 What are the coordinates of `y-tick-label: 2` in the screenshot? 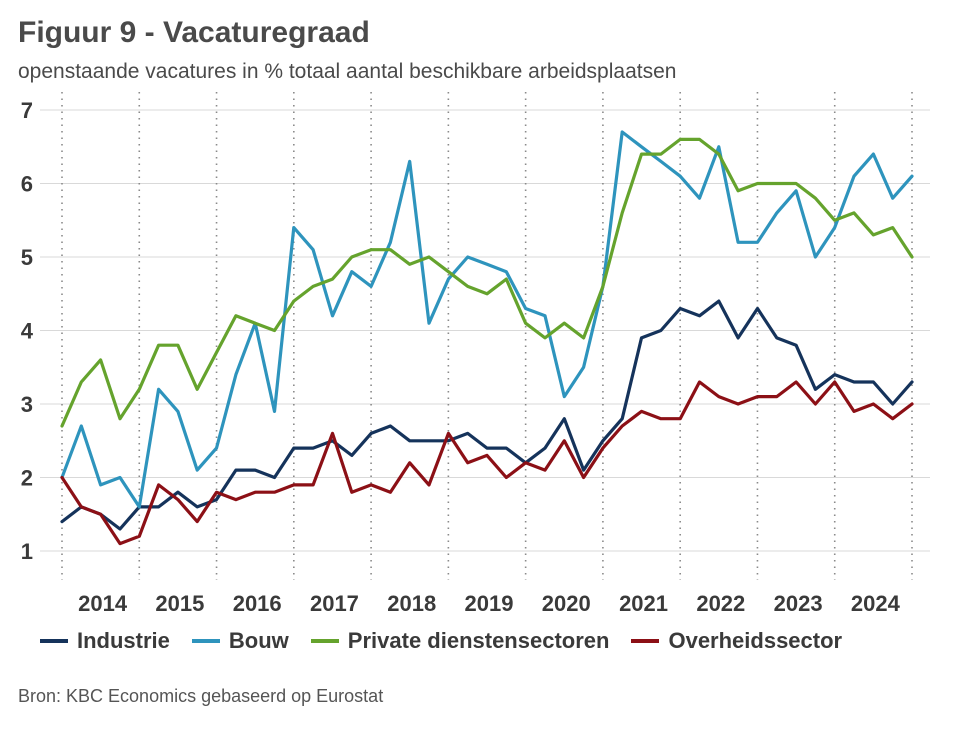 It's located at (27, 478).